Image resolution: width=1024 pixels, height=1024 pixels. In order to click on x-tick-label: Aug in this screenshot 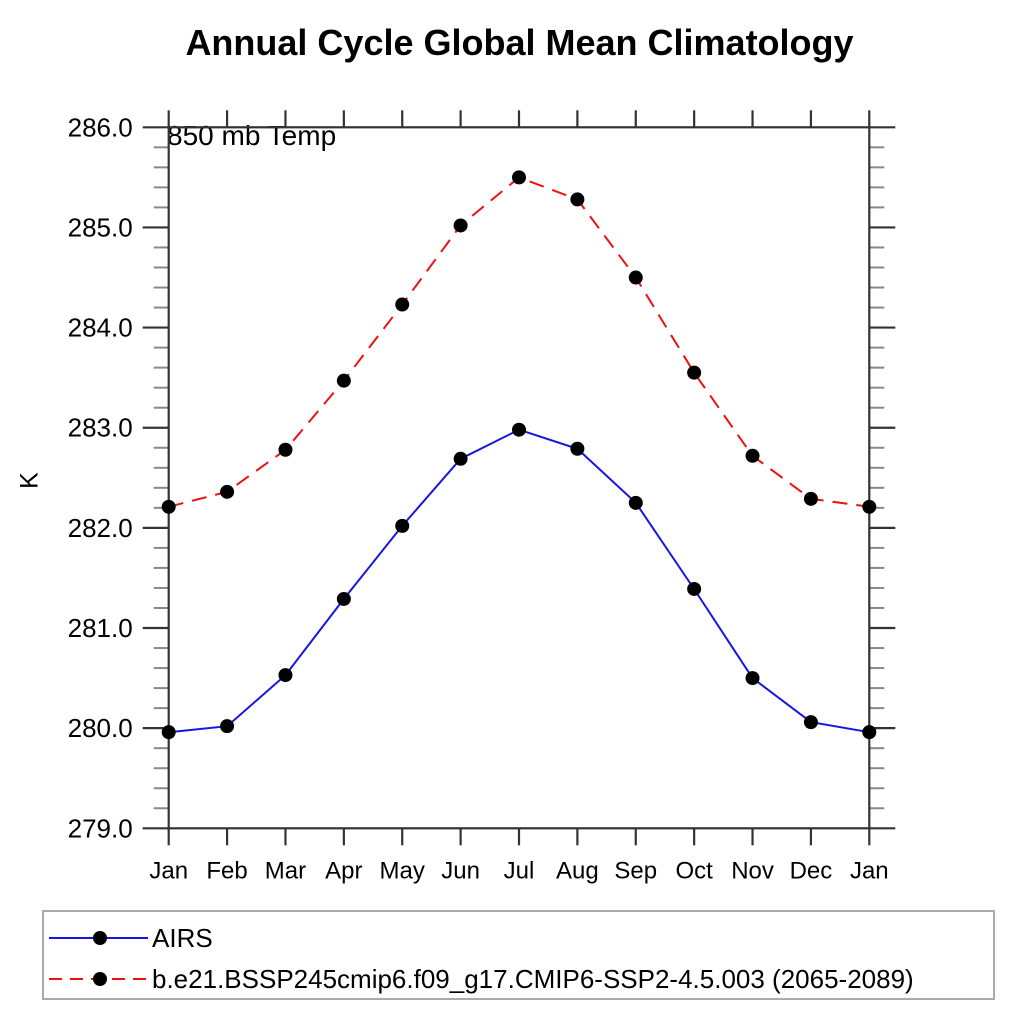, I will do `click(577, 870)`.